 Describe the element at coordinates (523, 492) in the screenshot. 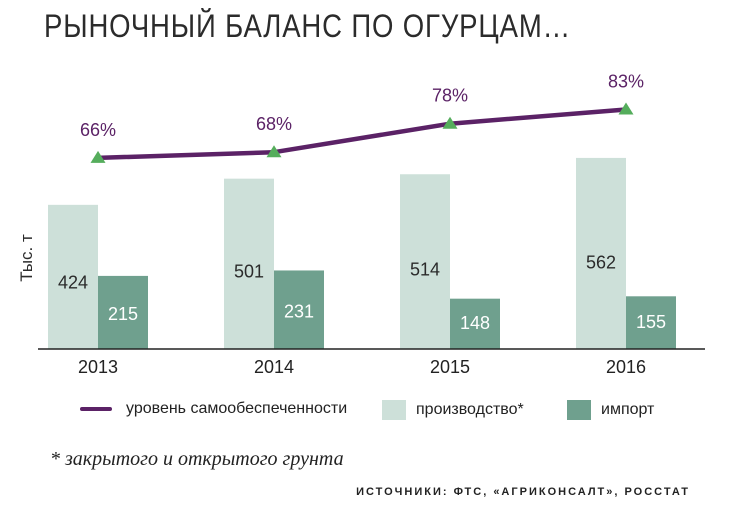

I see `sources-note: ИСТОЧНИКИ: ФТС, «АГРИКОНСАЛТ», РОССТАТ` at that location.